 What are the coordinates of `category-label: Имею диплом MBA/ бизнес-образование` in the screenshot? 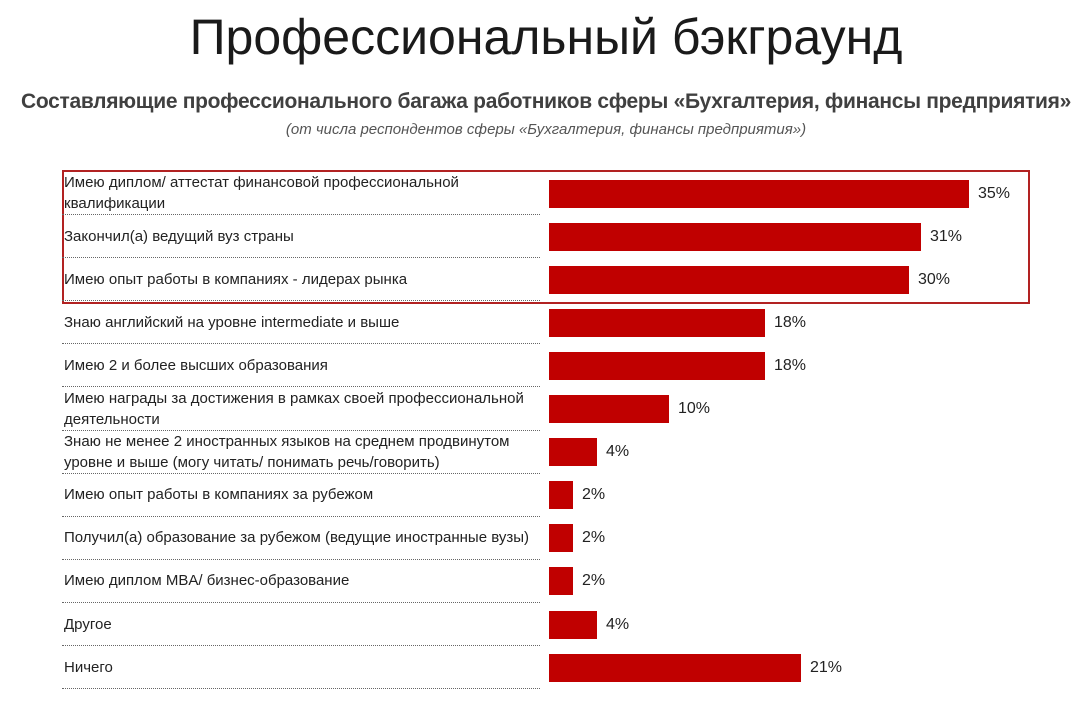 It's located at (301, 581).